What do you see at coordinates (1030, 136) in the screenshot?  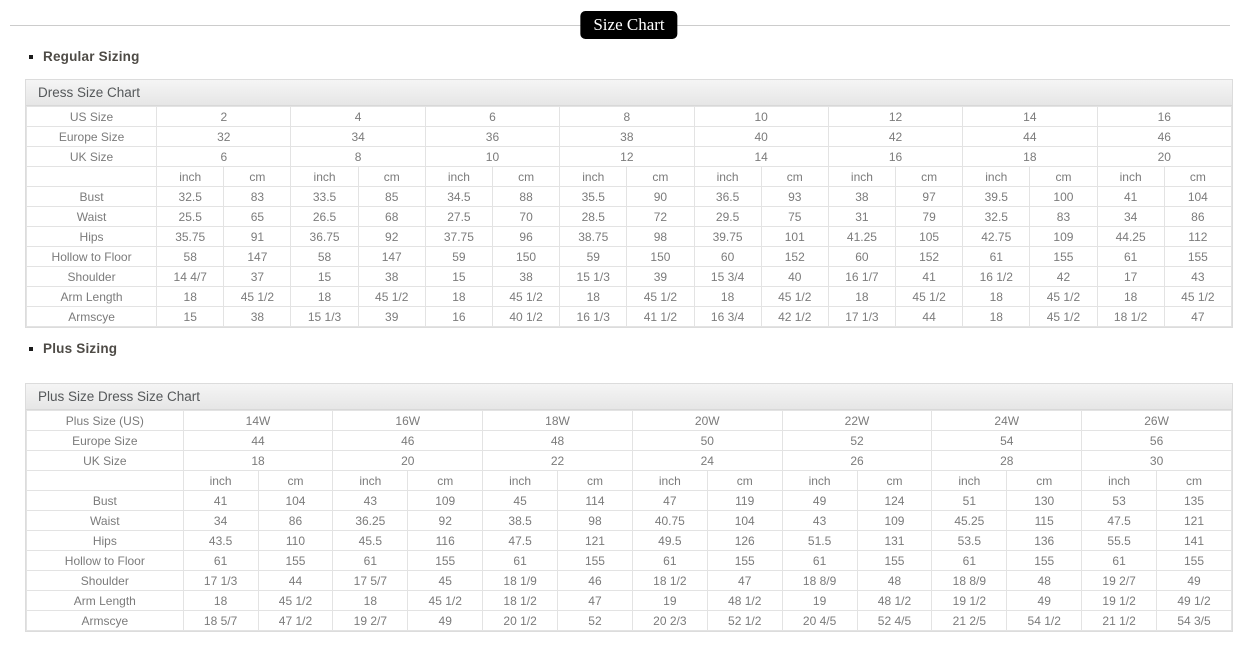 I see `size-value: 44` at bounding box center [1030, 136].